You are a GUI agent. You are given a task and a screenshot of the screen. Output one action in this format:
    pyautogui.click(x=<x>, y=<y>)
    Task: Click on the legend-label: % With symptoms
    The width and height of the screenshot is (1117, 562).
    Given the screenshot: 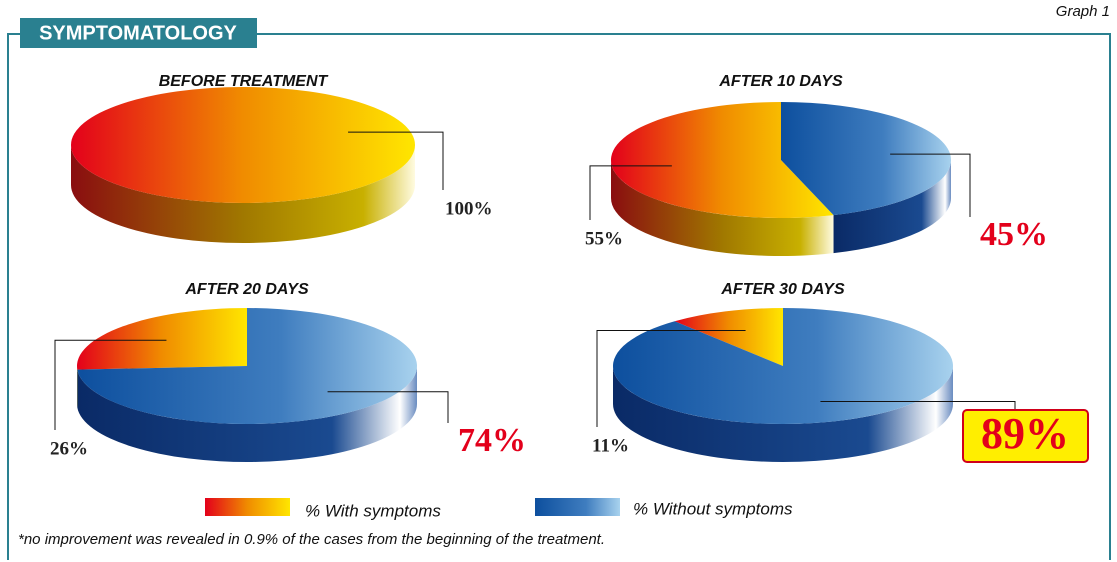 What is the action you would take?
    pyautogui.click(x=373, y=510)
    